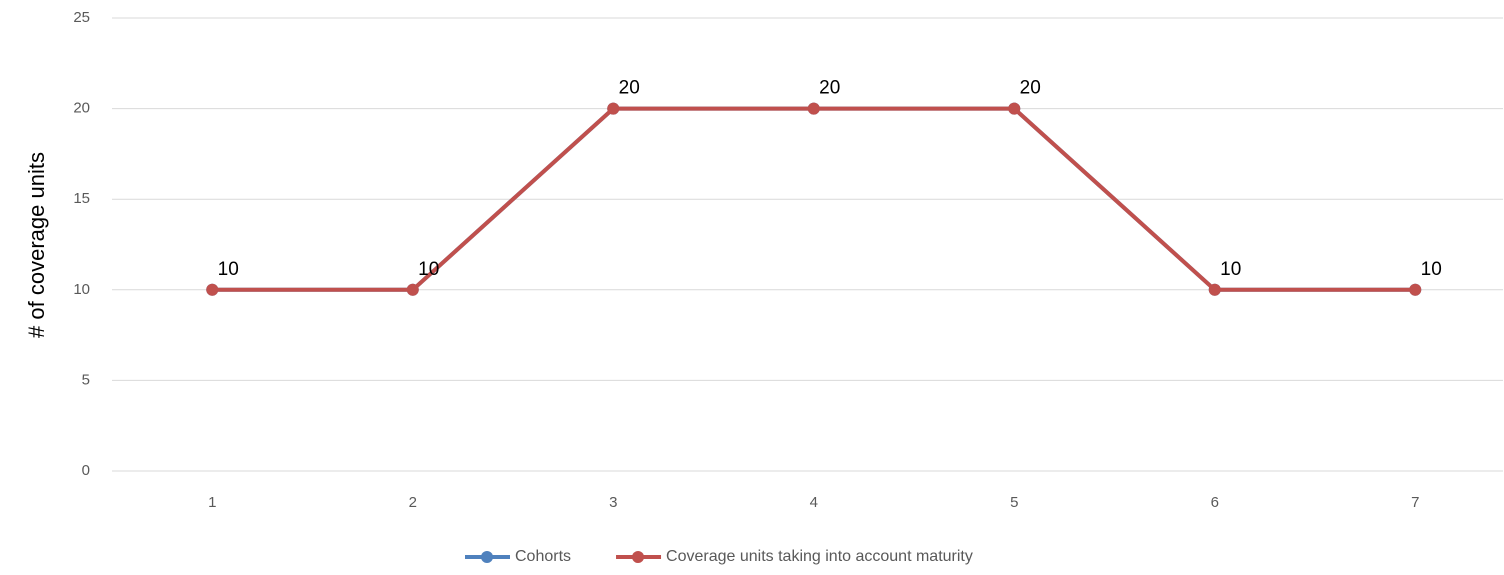 Image resolution: width=1504 pixels, height=575 pixels. What do you see at coordinates (86, 379) in the screenshot?
I see `y-tick-label: 5` at bounding box center [86, 379].